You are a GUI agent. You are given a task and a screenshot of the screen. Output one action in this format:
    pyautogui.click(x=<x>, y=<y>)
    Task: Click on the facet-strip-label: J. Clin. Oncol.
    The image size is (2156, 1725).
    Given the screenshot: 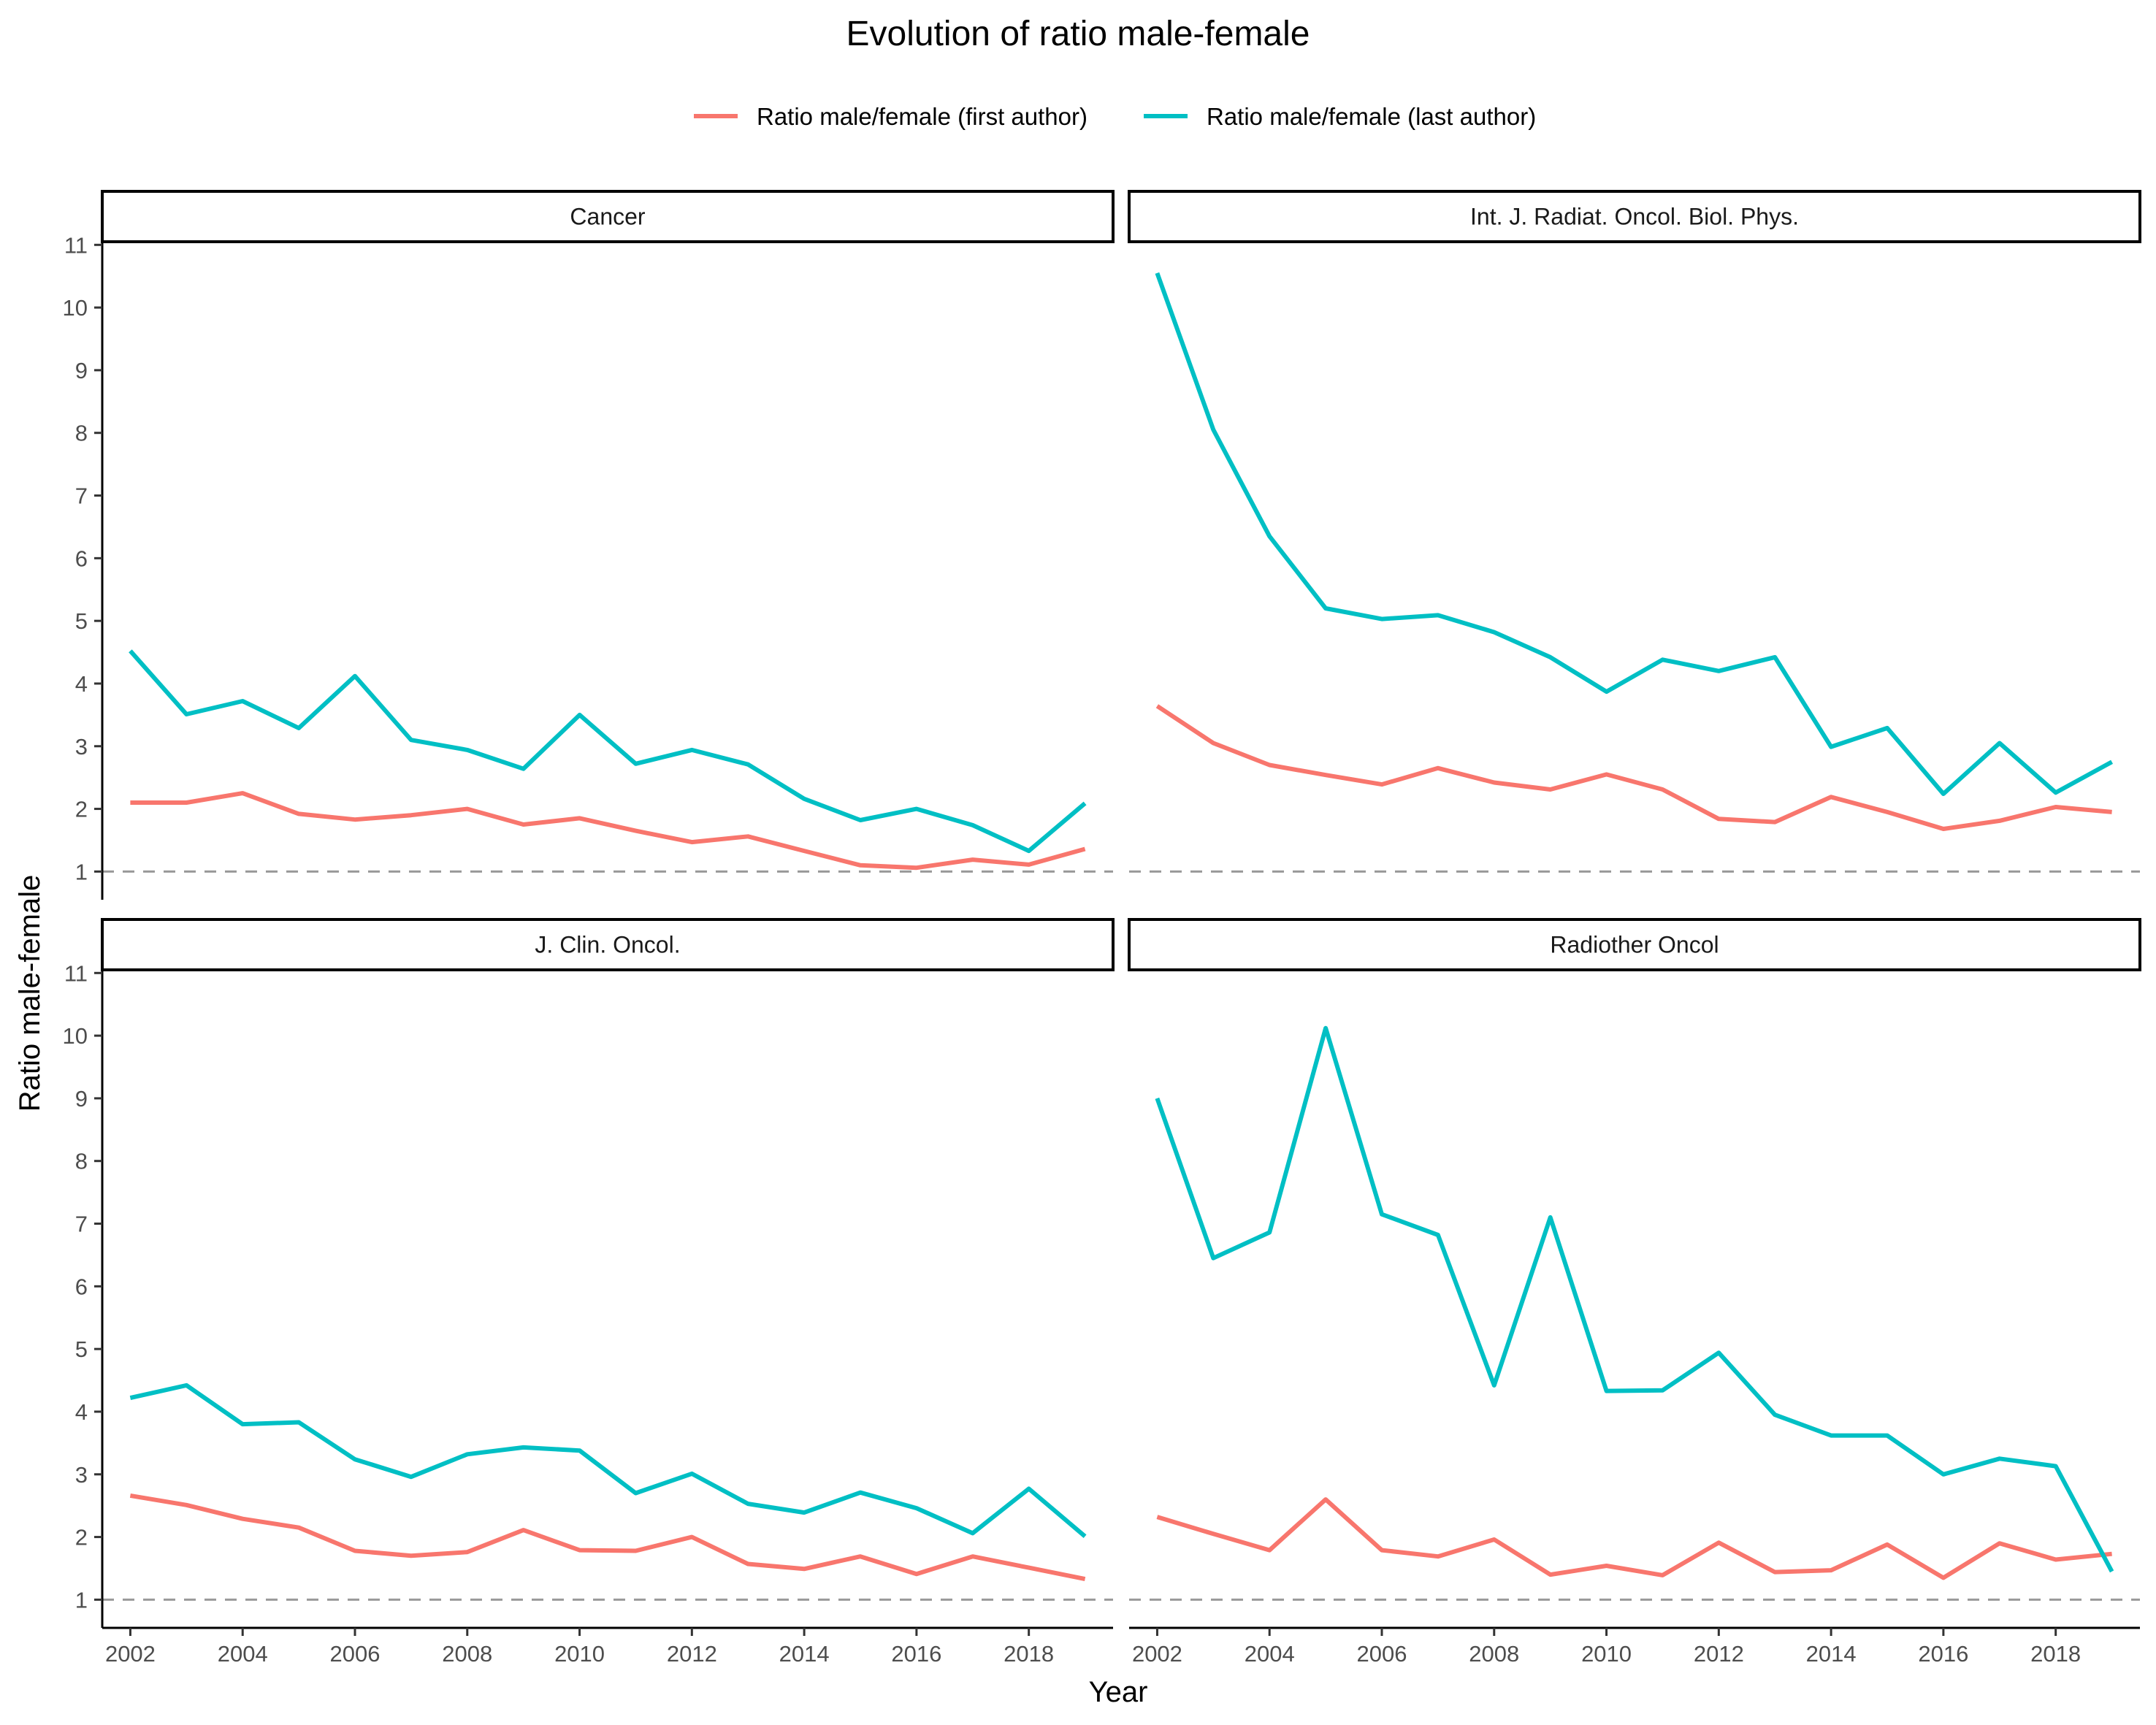 What is the action you would take?
    pyautogui.click(x=607, y=945)
    